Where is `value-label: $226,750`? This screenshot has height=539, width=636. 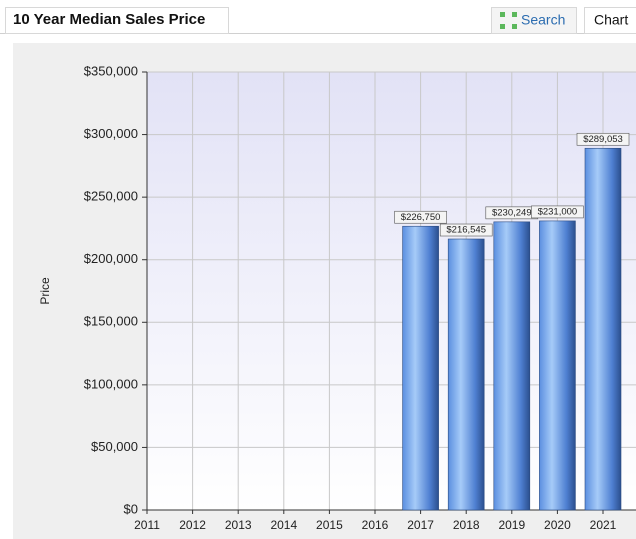 value-label: $226,750 is located at coordinates (421, 217).